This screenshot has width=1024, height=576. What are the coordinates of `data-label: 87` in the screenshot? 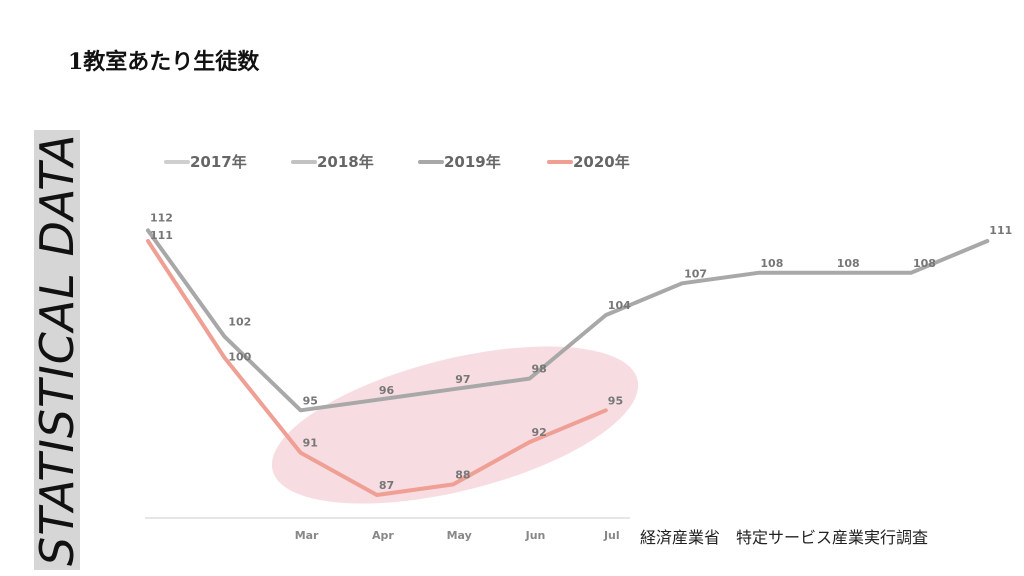 It's located at (386, 485).